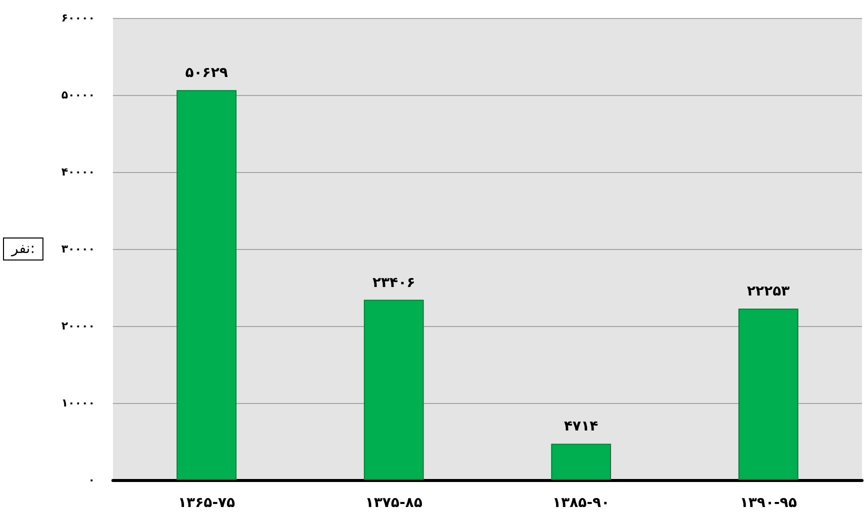  I want to click on x-tick-label: ۱۳۹۰-۹۵, so click(769, 503).